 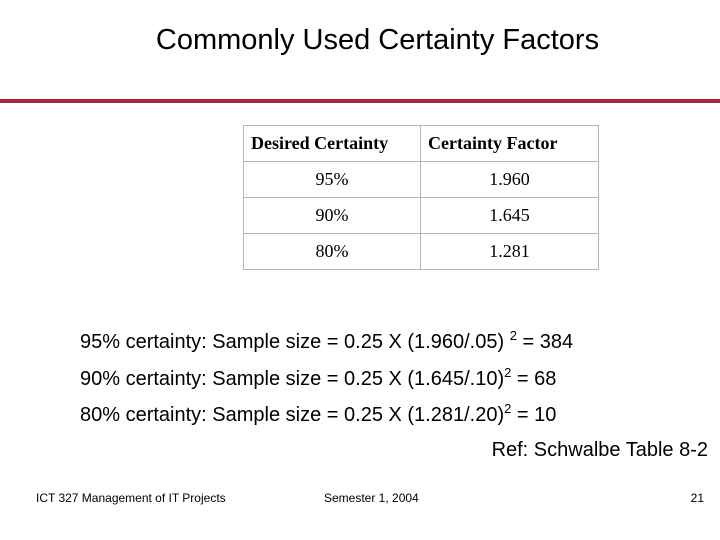 I want to click on table-row: 95% 1.960, so click(x=421, y=179).